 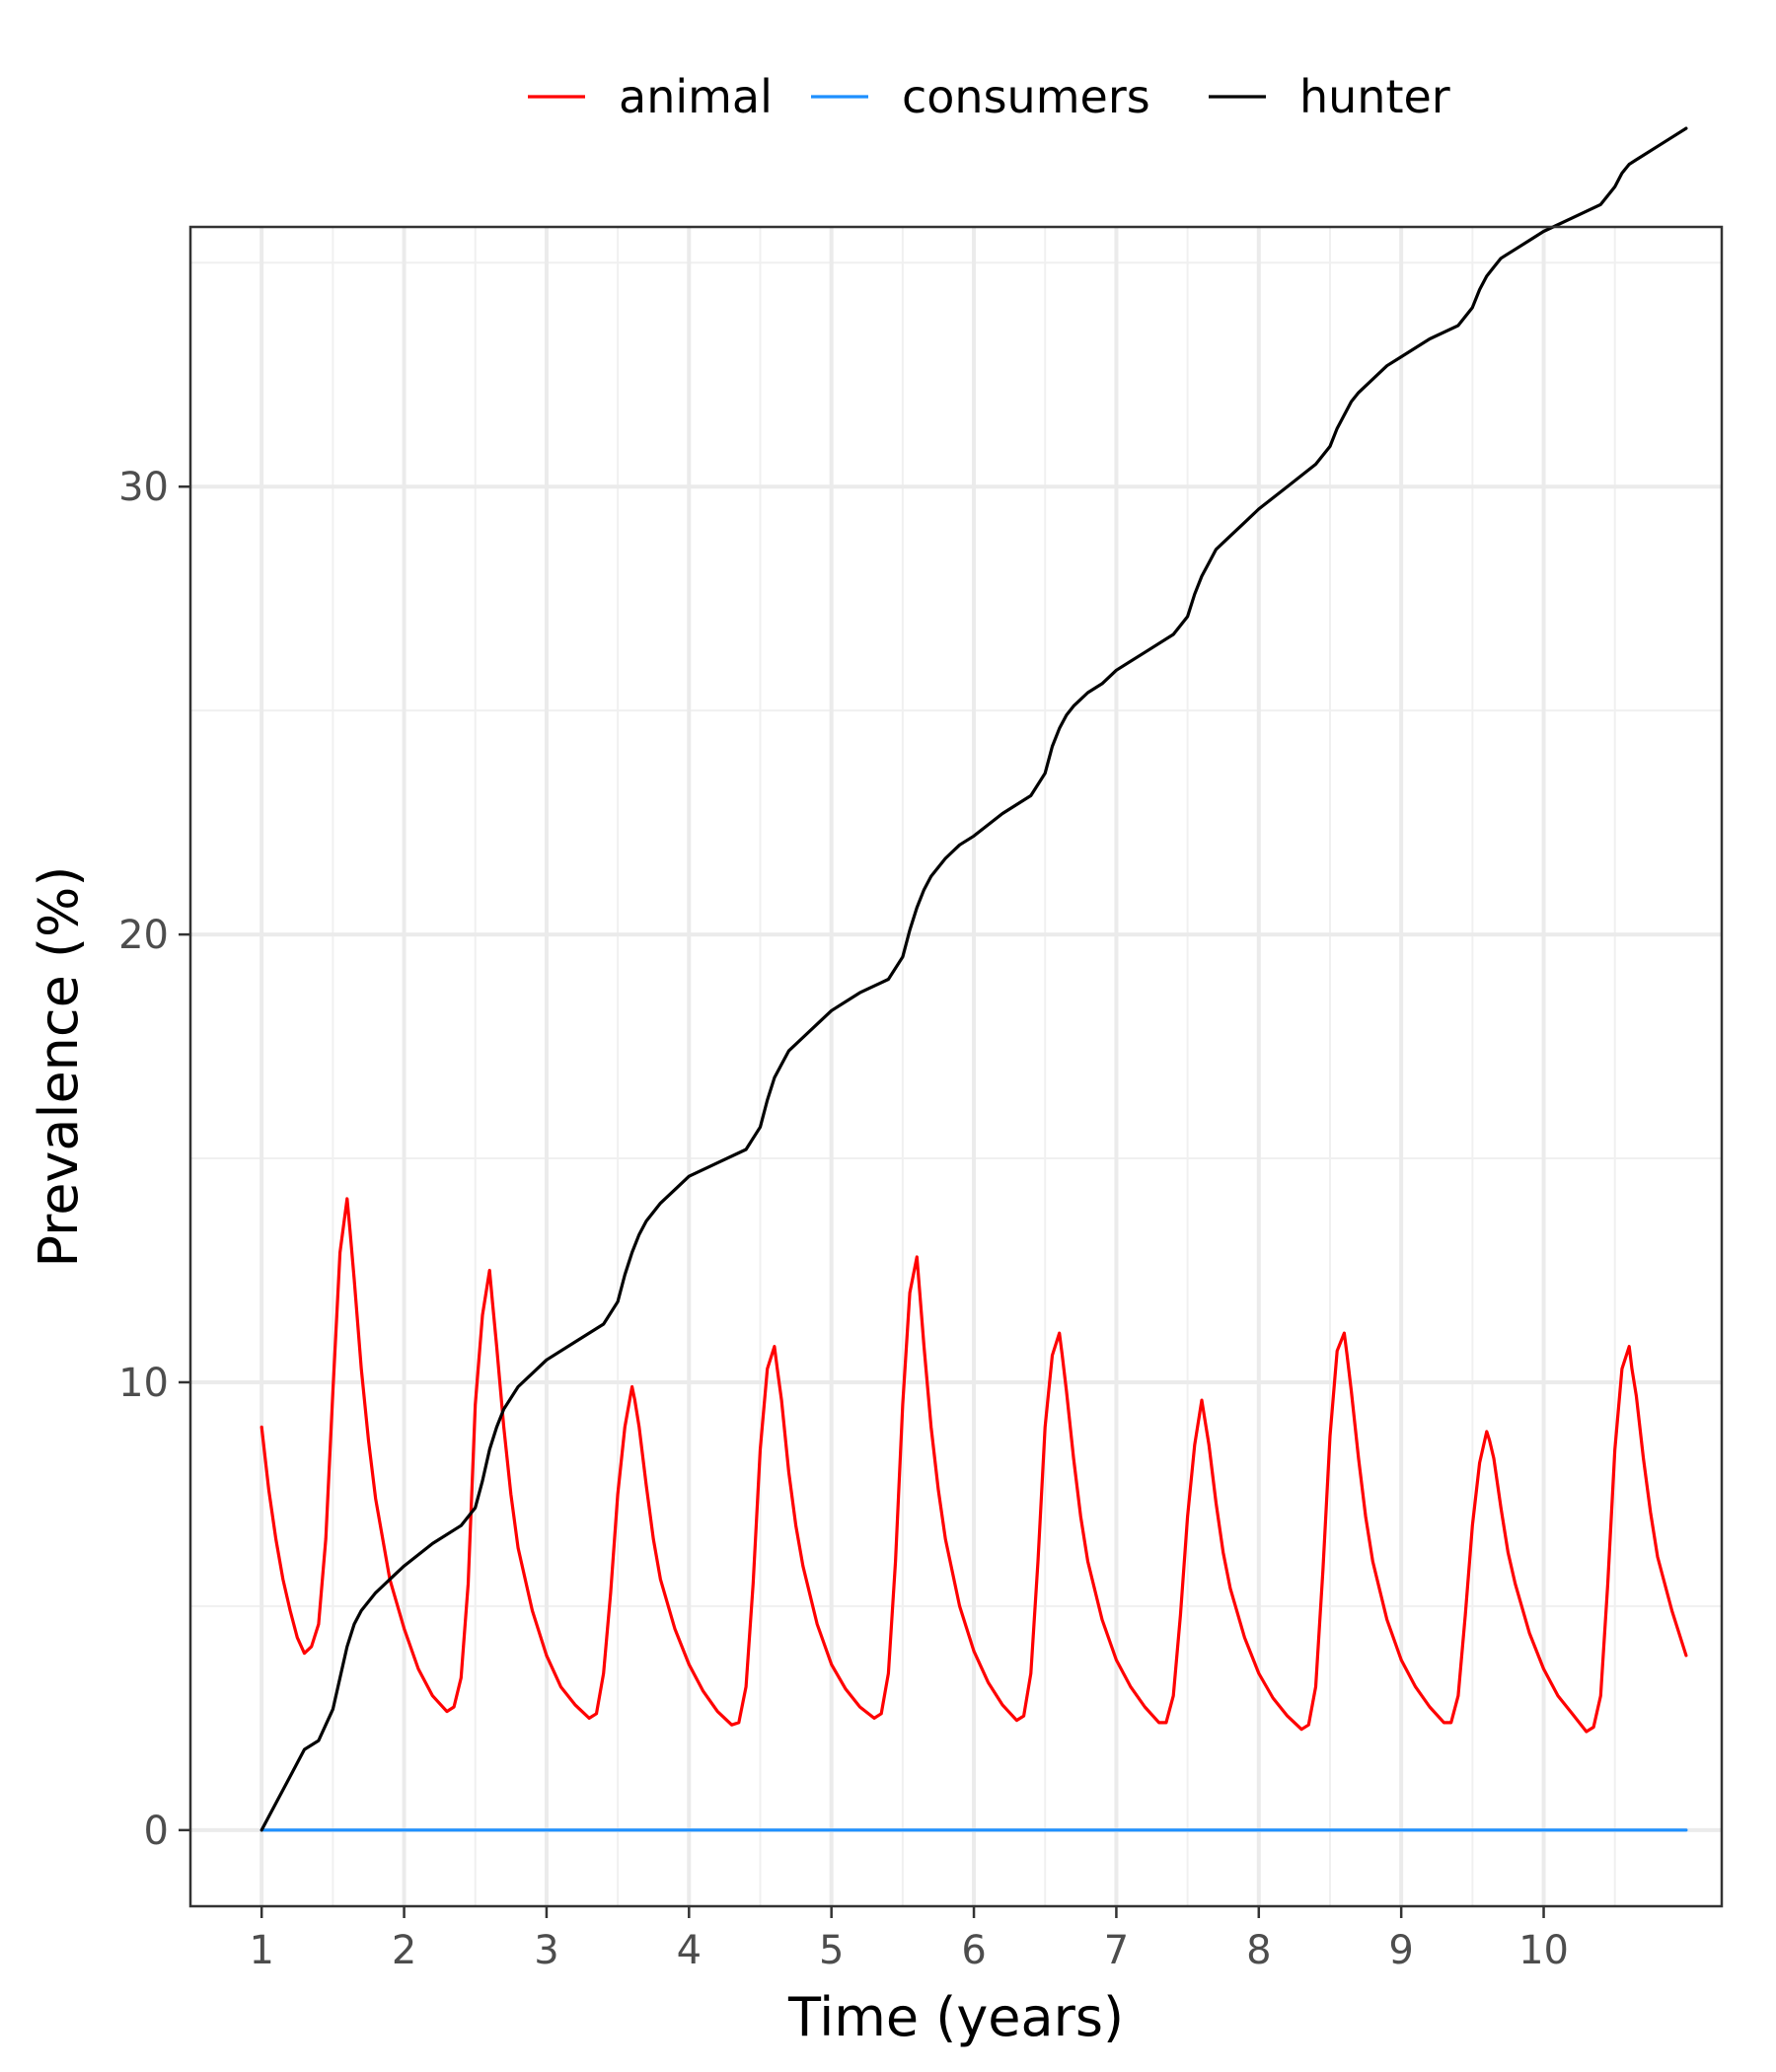 I want to click on x-tick-label: 4, so click(x=690, y=1951).